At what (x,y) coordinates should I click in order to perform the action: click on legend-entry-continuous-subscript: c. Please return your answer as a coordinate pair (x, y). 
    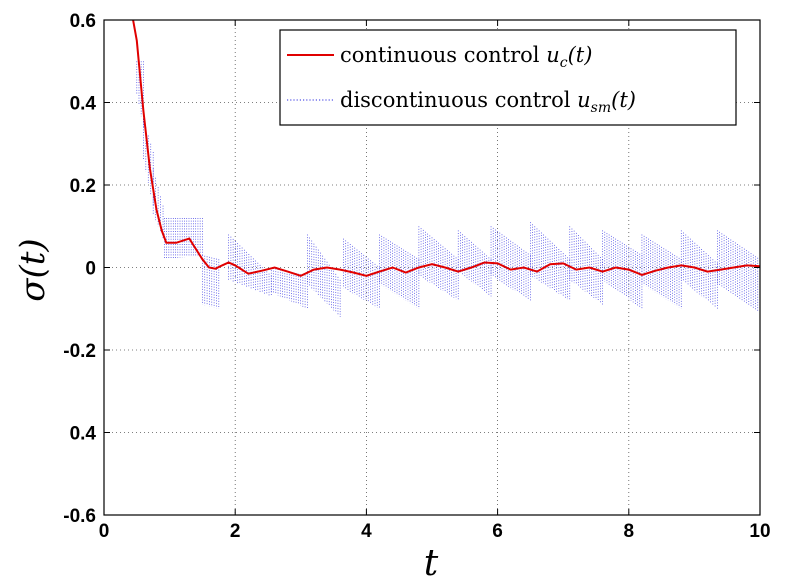
    Looking at the image, I should click on (564, 63).